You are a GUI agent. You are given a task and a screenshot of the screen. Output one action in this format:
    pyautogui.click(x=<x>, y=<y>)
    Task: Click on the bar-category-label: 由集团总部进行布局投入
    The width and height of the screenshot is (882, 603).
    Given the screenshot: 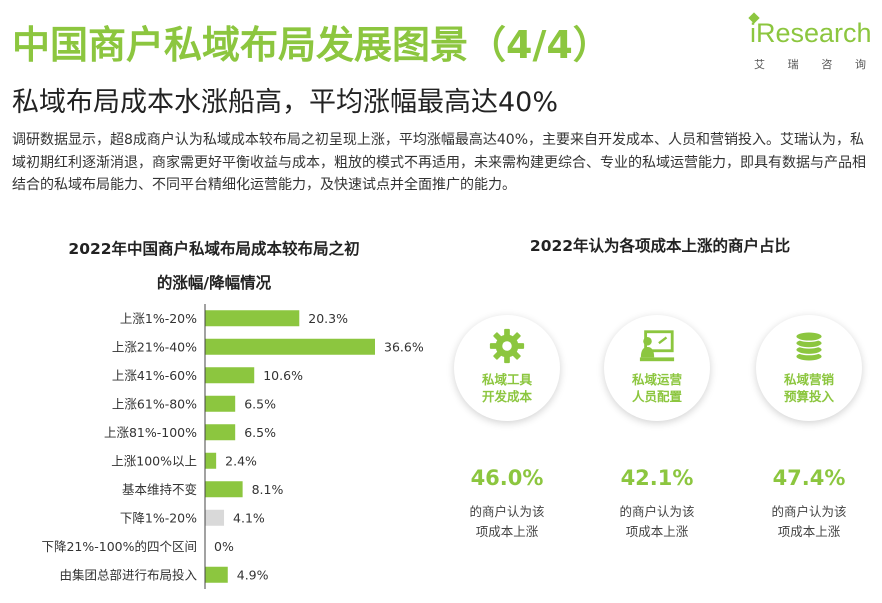 What is the action you would take?
    pyautogui.click(x=128, y=574)
    